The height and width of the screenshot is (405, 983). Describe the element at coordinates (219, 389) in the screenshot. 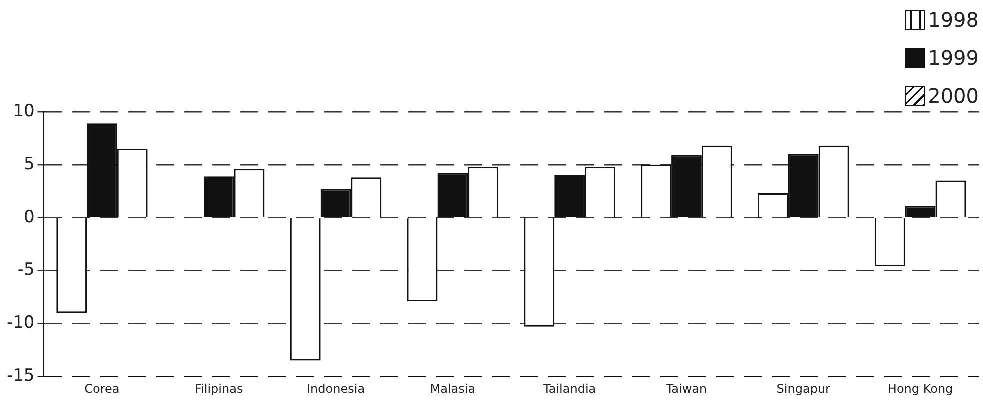

I see `x-tick-label: Filipinas` at that location.